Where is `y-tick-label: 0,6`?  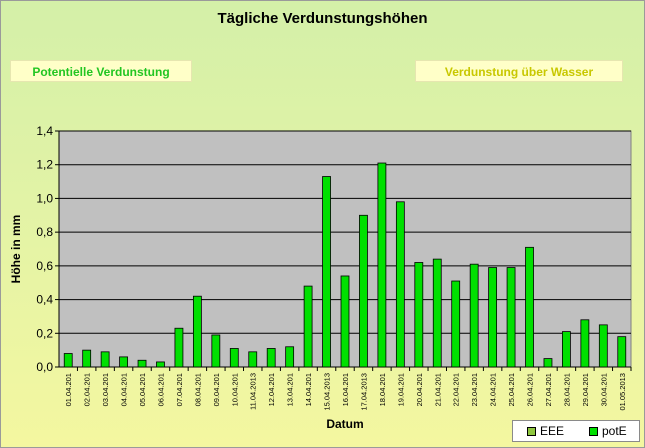 y-tick-label: 0,6 is located at coordinates (44, 266).